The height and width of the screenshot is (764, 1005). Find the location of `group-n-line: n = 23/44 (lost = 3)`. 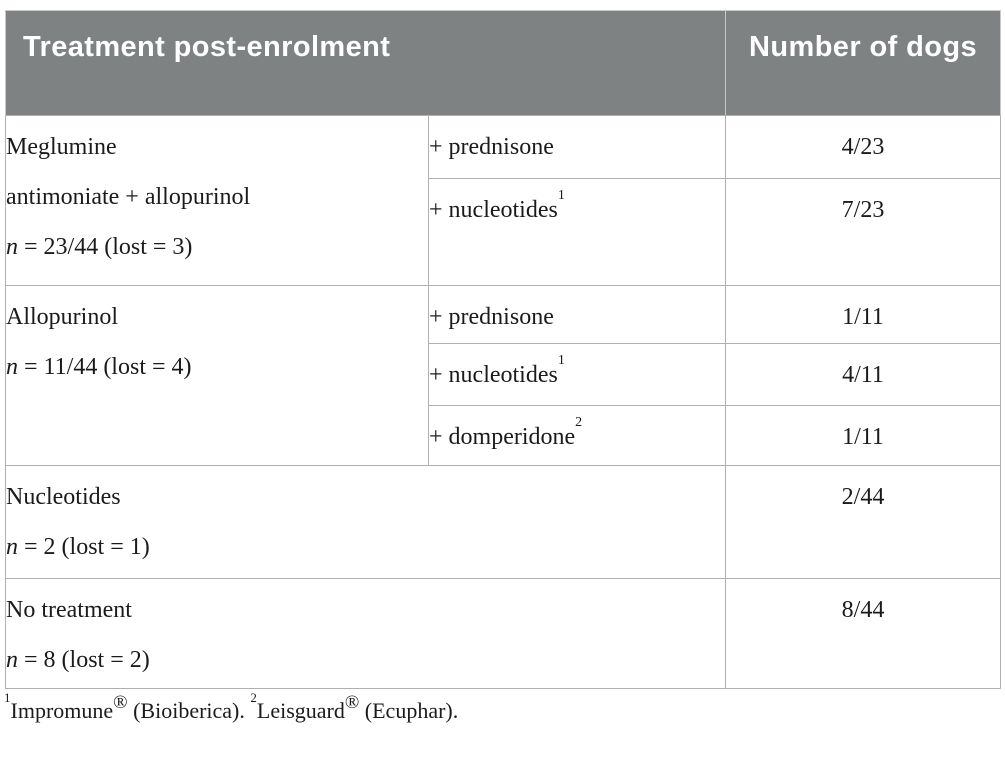

group-n-line: n = 23/44 (lost = 3) is located at coordinates (217, 247).